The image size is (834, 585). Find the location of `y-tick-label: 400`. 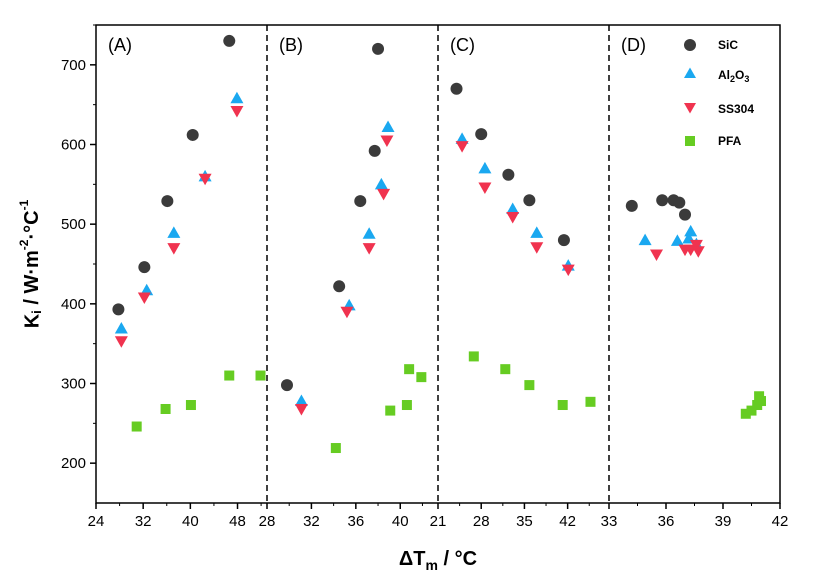

y-tick-label: 400 is located at coordinates (73, 304).